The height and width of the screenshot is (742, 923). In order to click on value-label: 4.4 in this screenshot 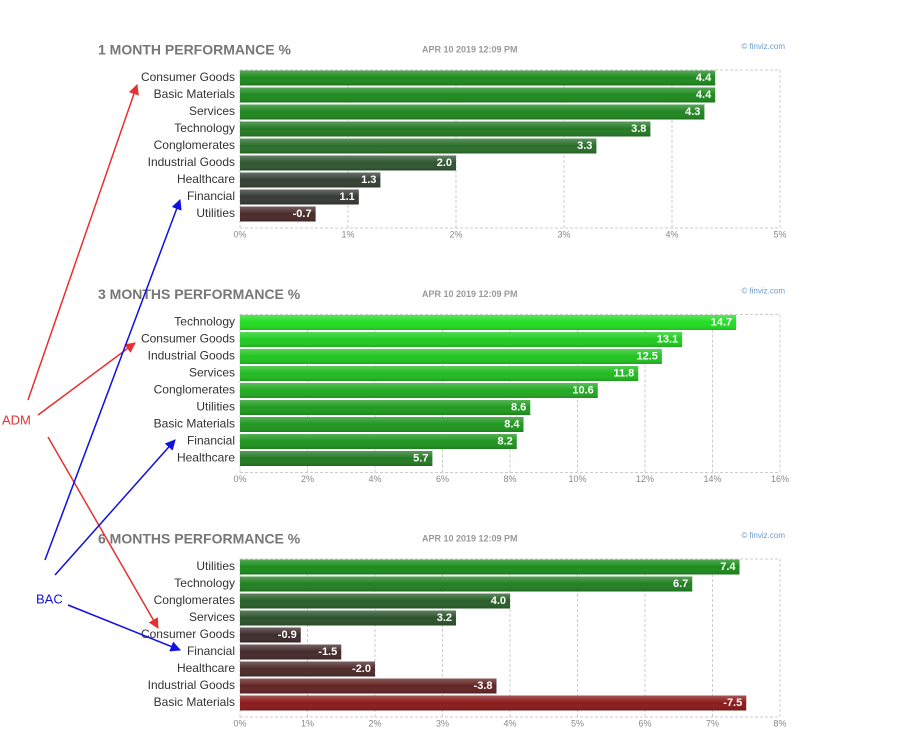, I will do `click(704, 78)`.